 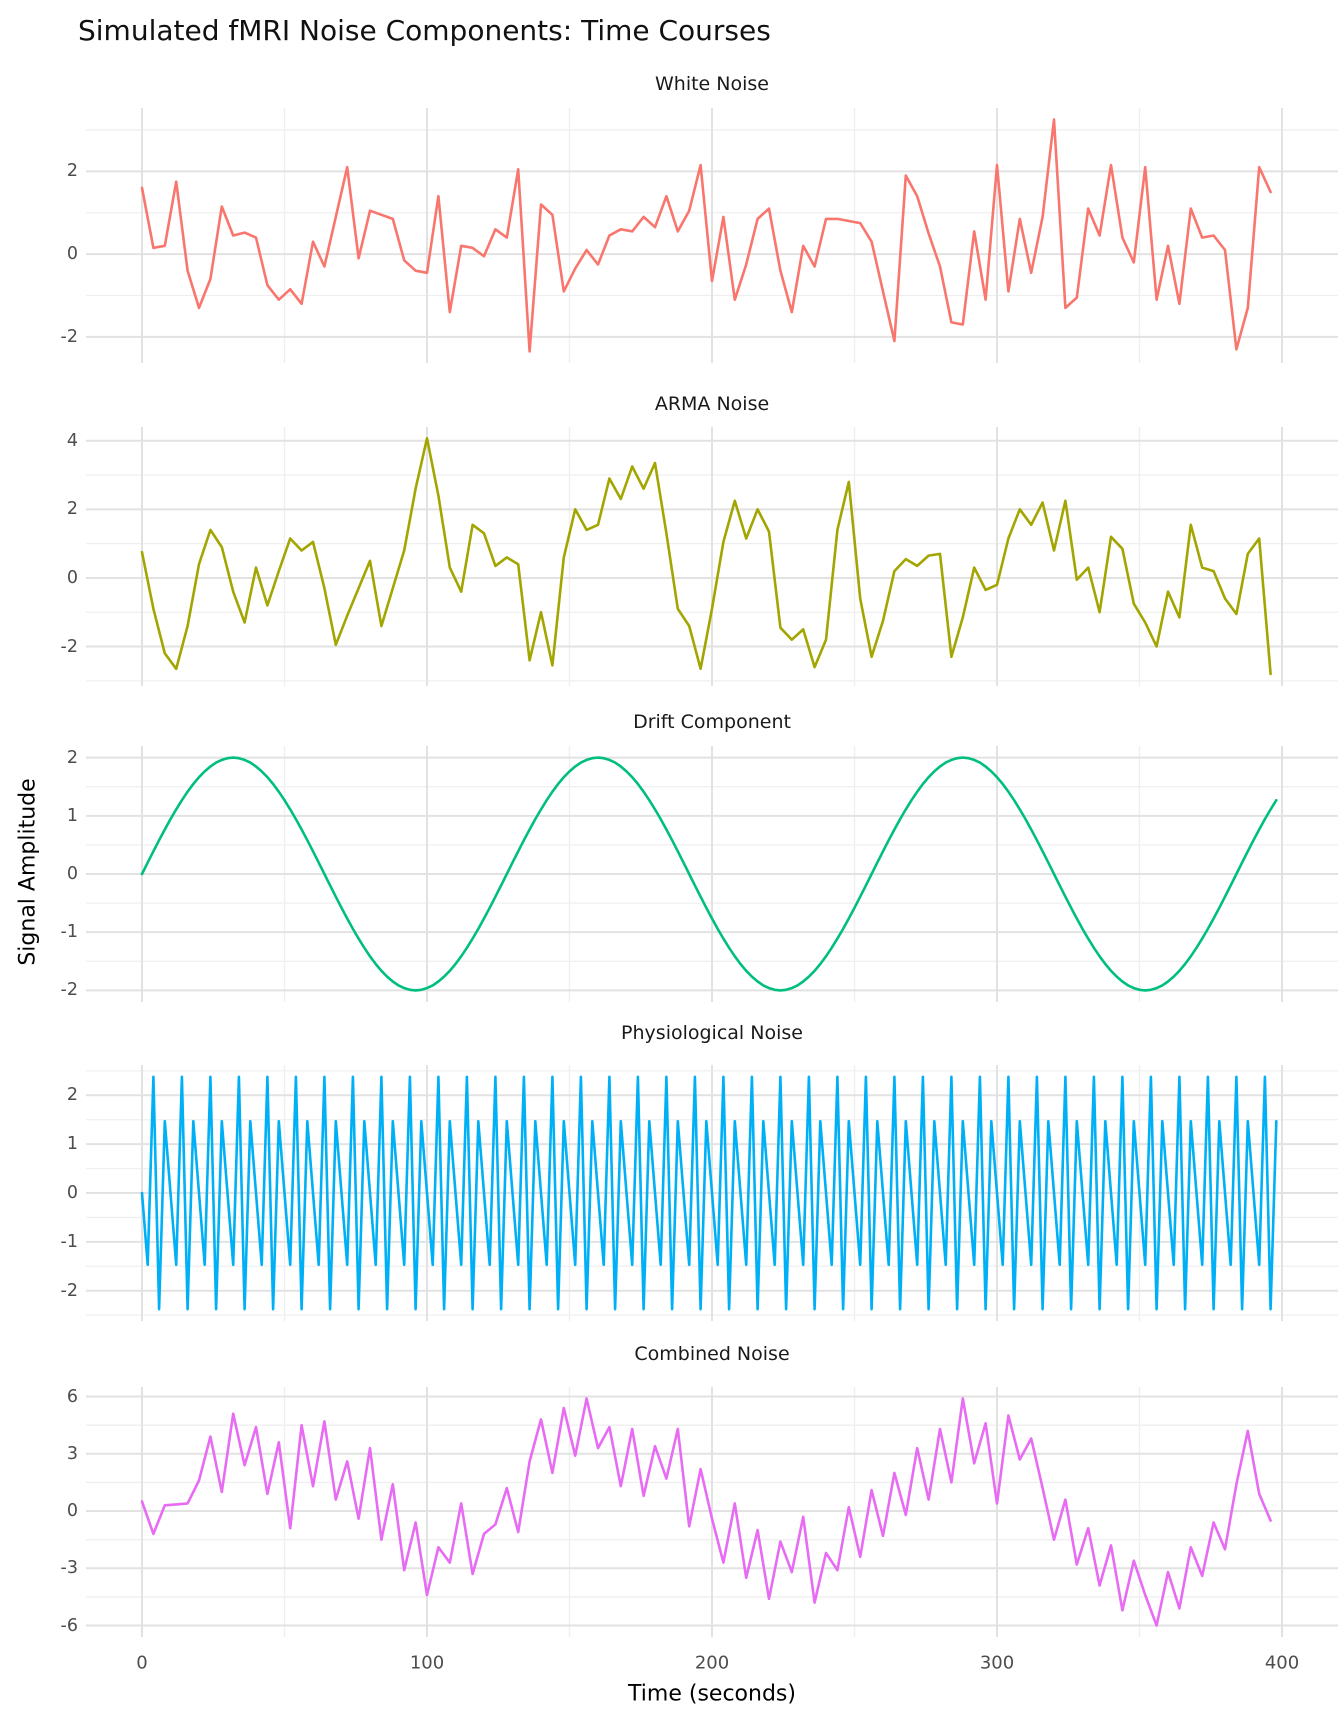 I want to click on facet-title-combined: Combined Noise, so click(x=712, y=1354).